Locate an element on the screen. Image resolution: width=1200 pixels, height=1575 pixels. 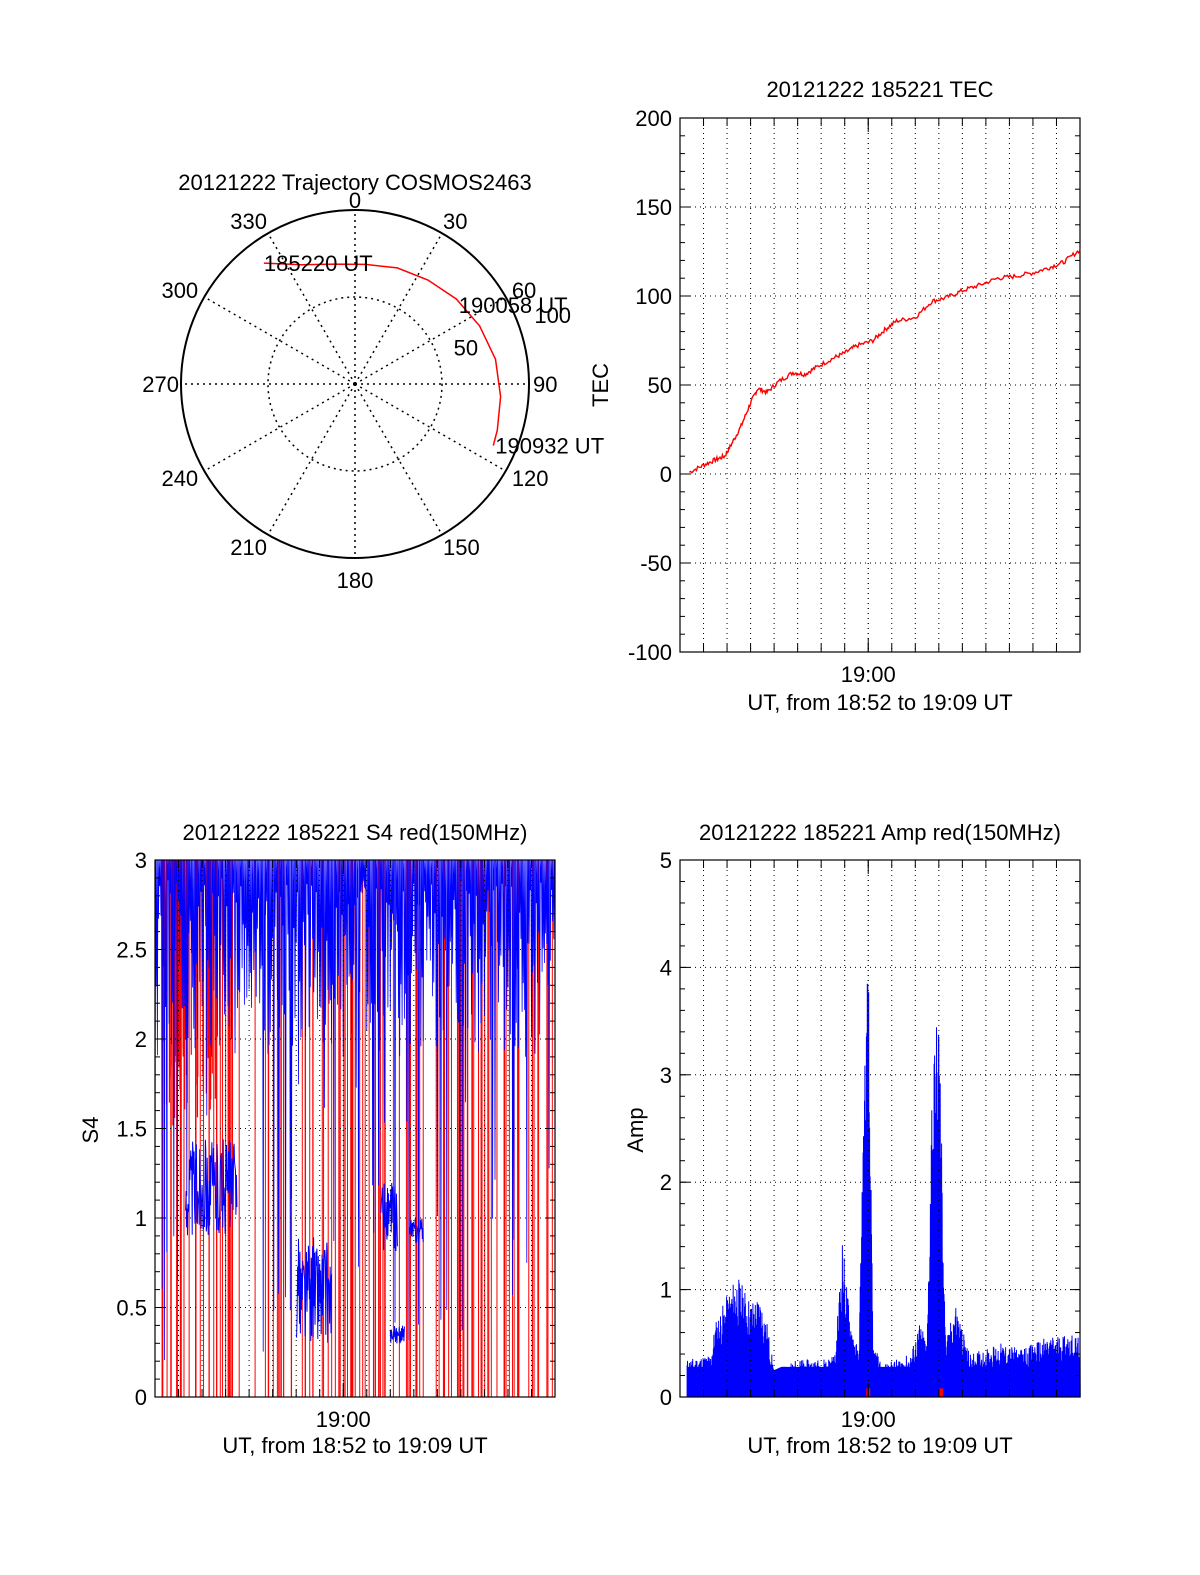
tec-ytick-label: 150 is located at coordinates (653, 207).